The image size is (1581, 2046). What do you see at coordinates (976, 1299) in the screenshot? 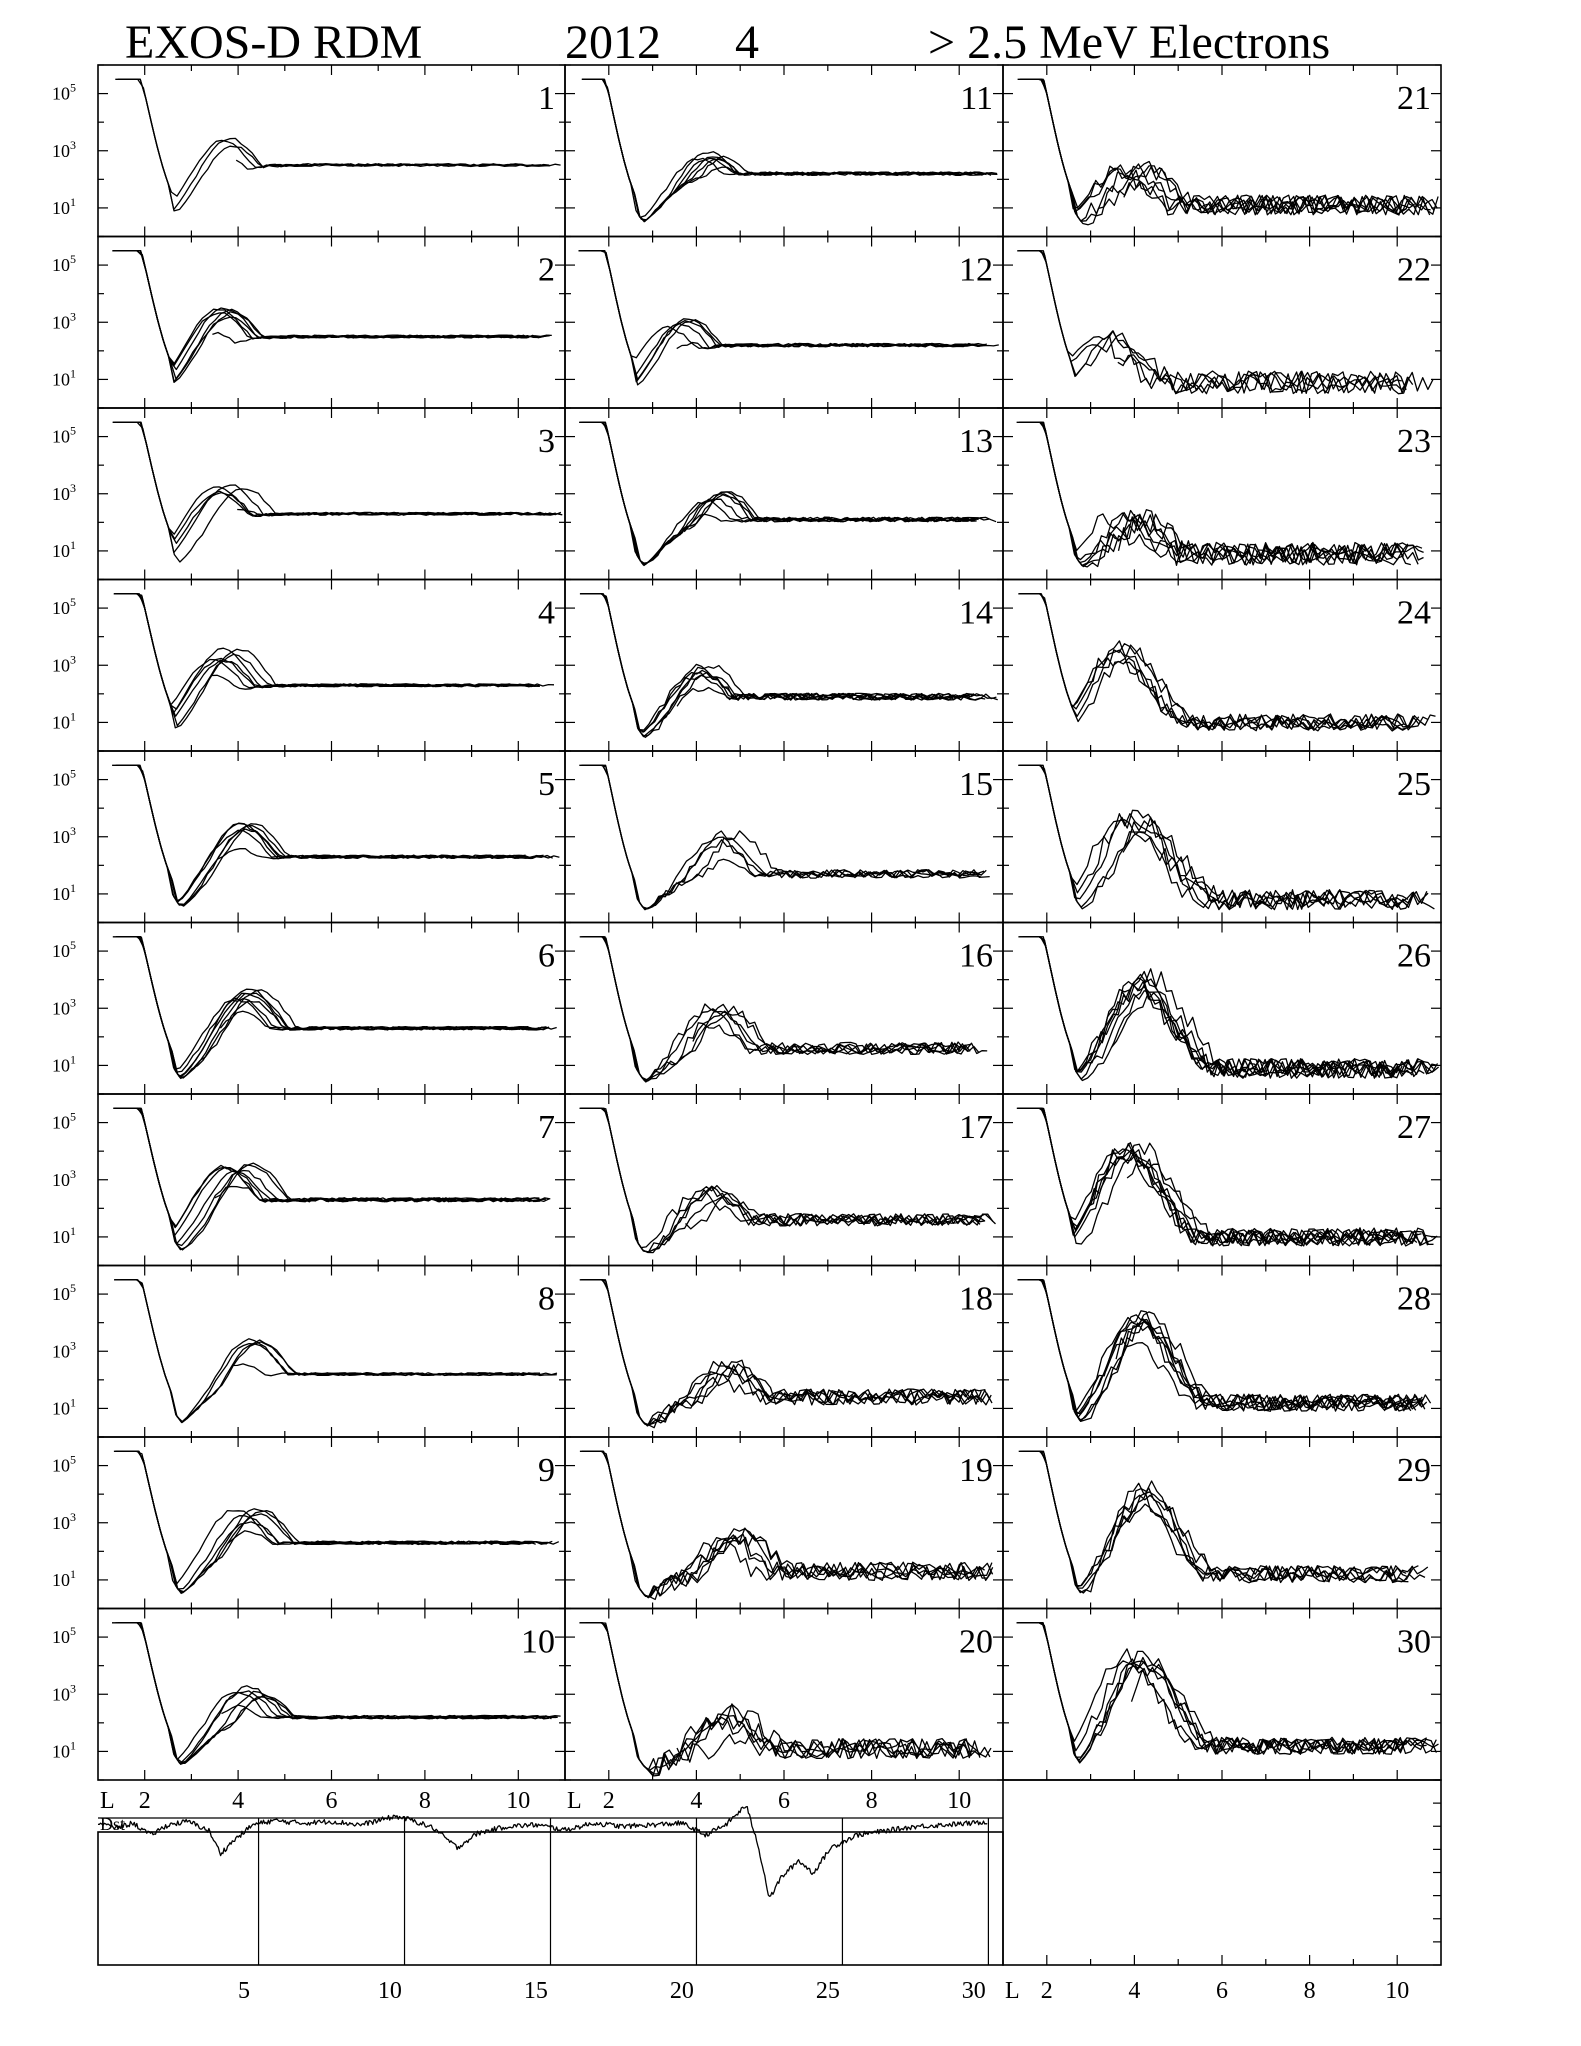
I see `day-label-18: 18` at bounding box center [976, 1299].